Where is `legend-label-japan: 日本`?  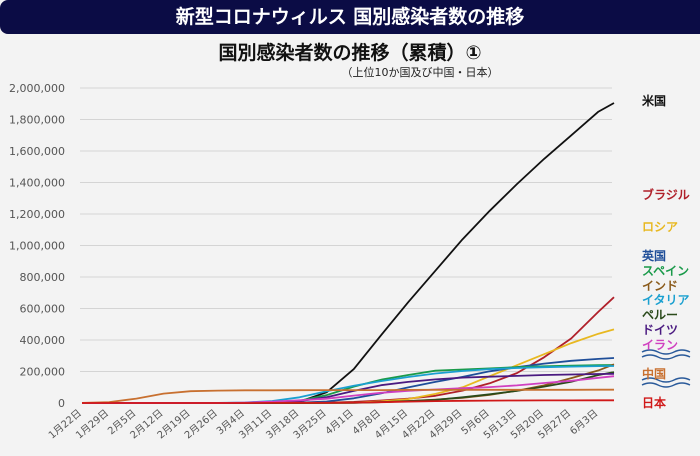 legend-label-japan: 日本 is located at coordinates (654, 403).